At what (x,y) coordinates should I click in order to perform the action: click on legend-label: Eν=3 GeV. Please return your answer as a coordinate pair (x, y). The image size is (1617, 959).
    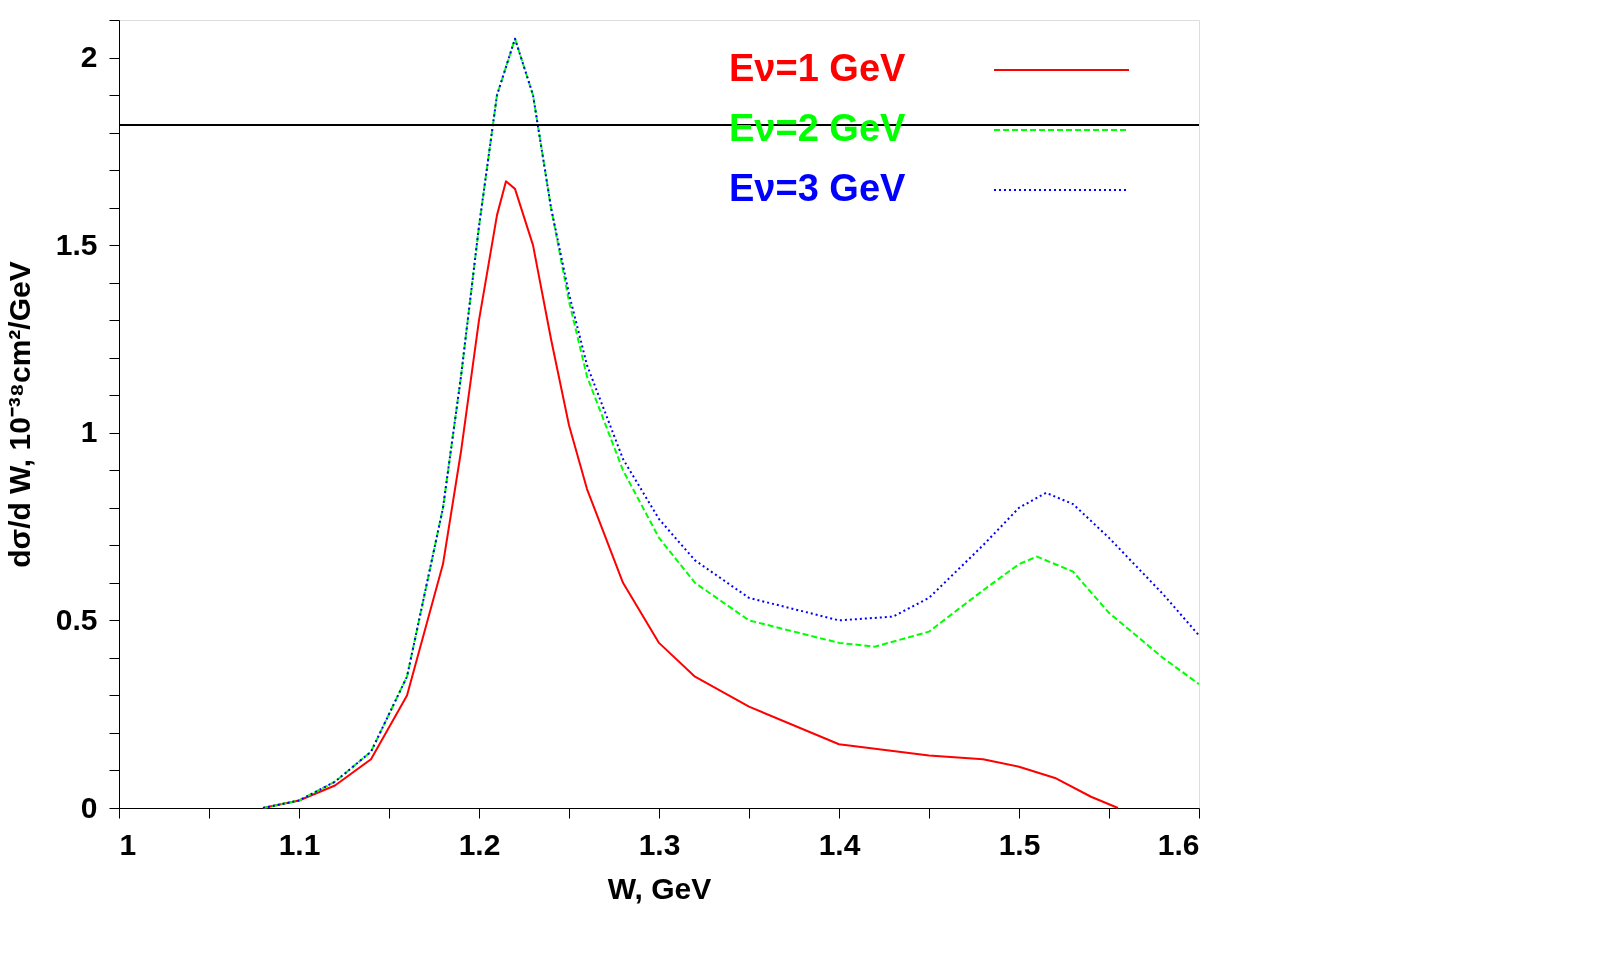
    Looking at the image, I should click on (818, 188).